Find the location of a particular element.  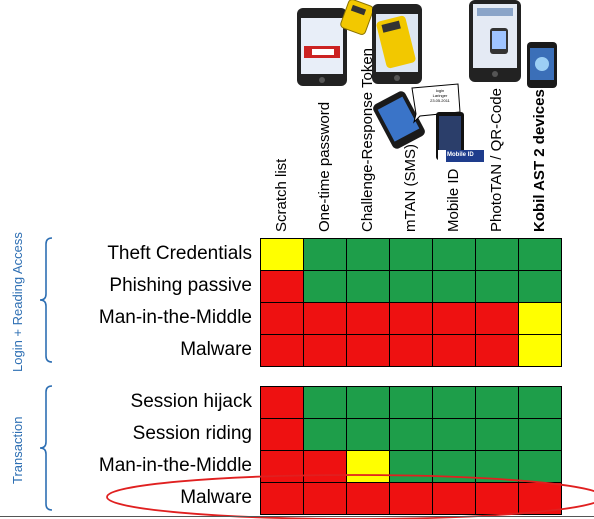

token-device-icon is located at coordinates (357, 17).